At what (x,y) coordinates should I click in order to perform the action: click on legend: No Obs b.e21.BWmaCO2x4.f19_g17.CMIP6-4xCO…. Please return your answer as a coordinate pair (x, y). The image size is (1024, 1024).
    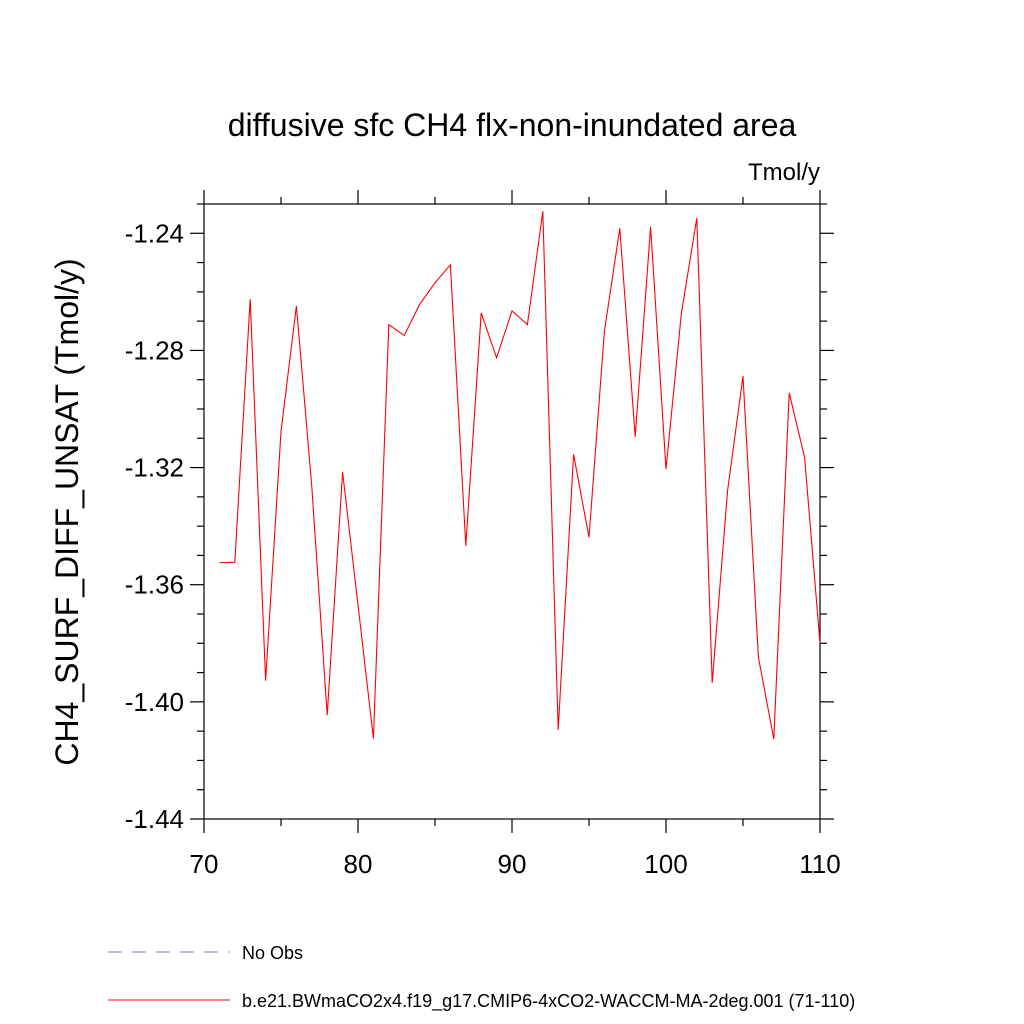
    Looking at the image, I should click on (481, 977).